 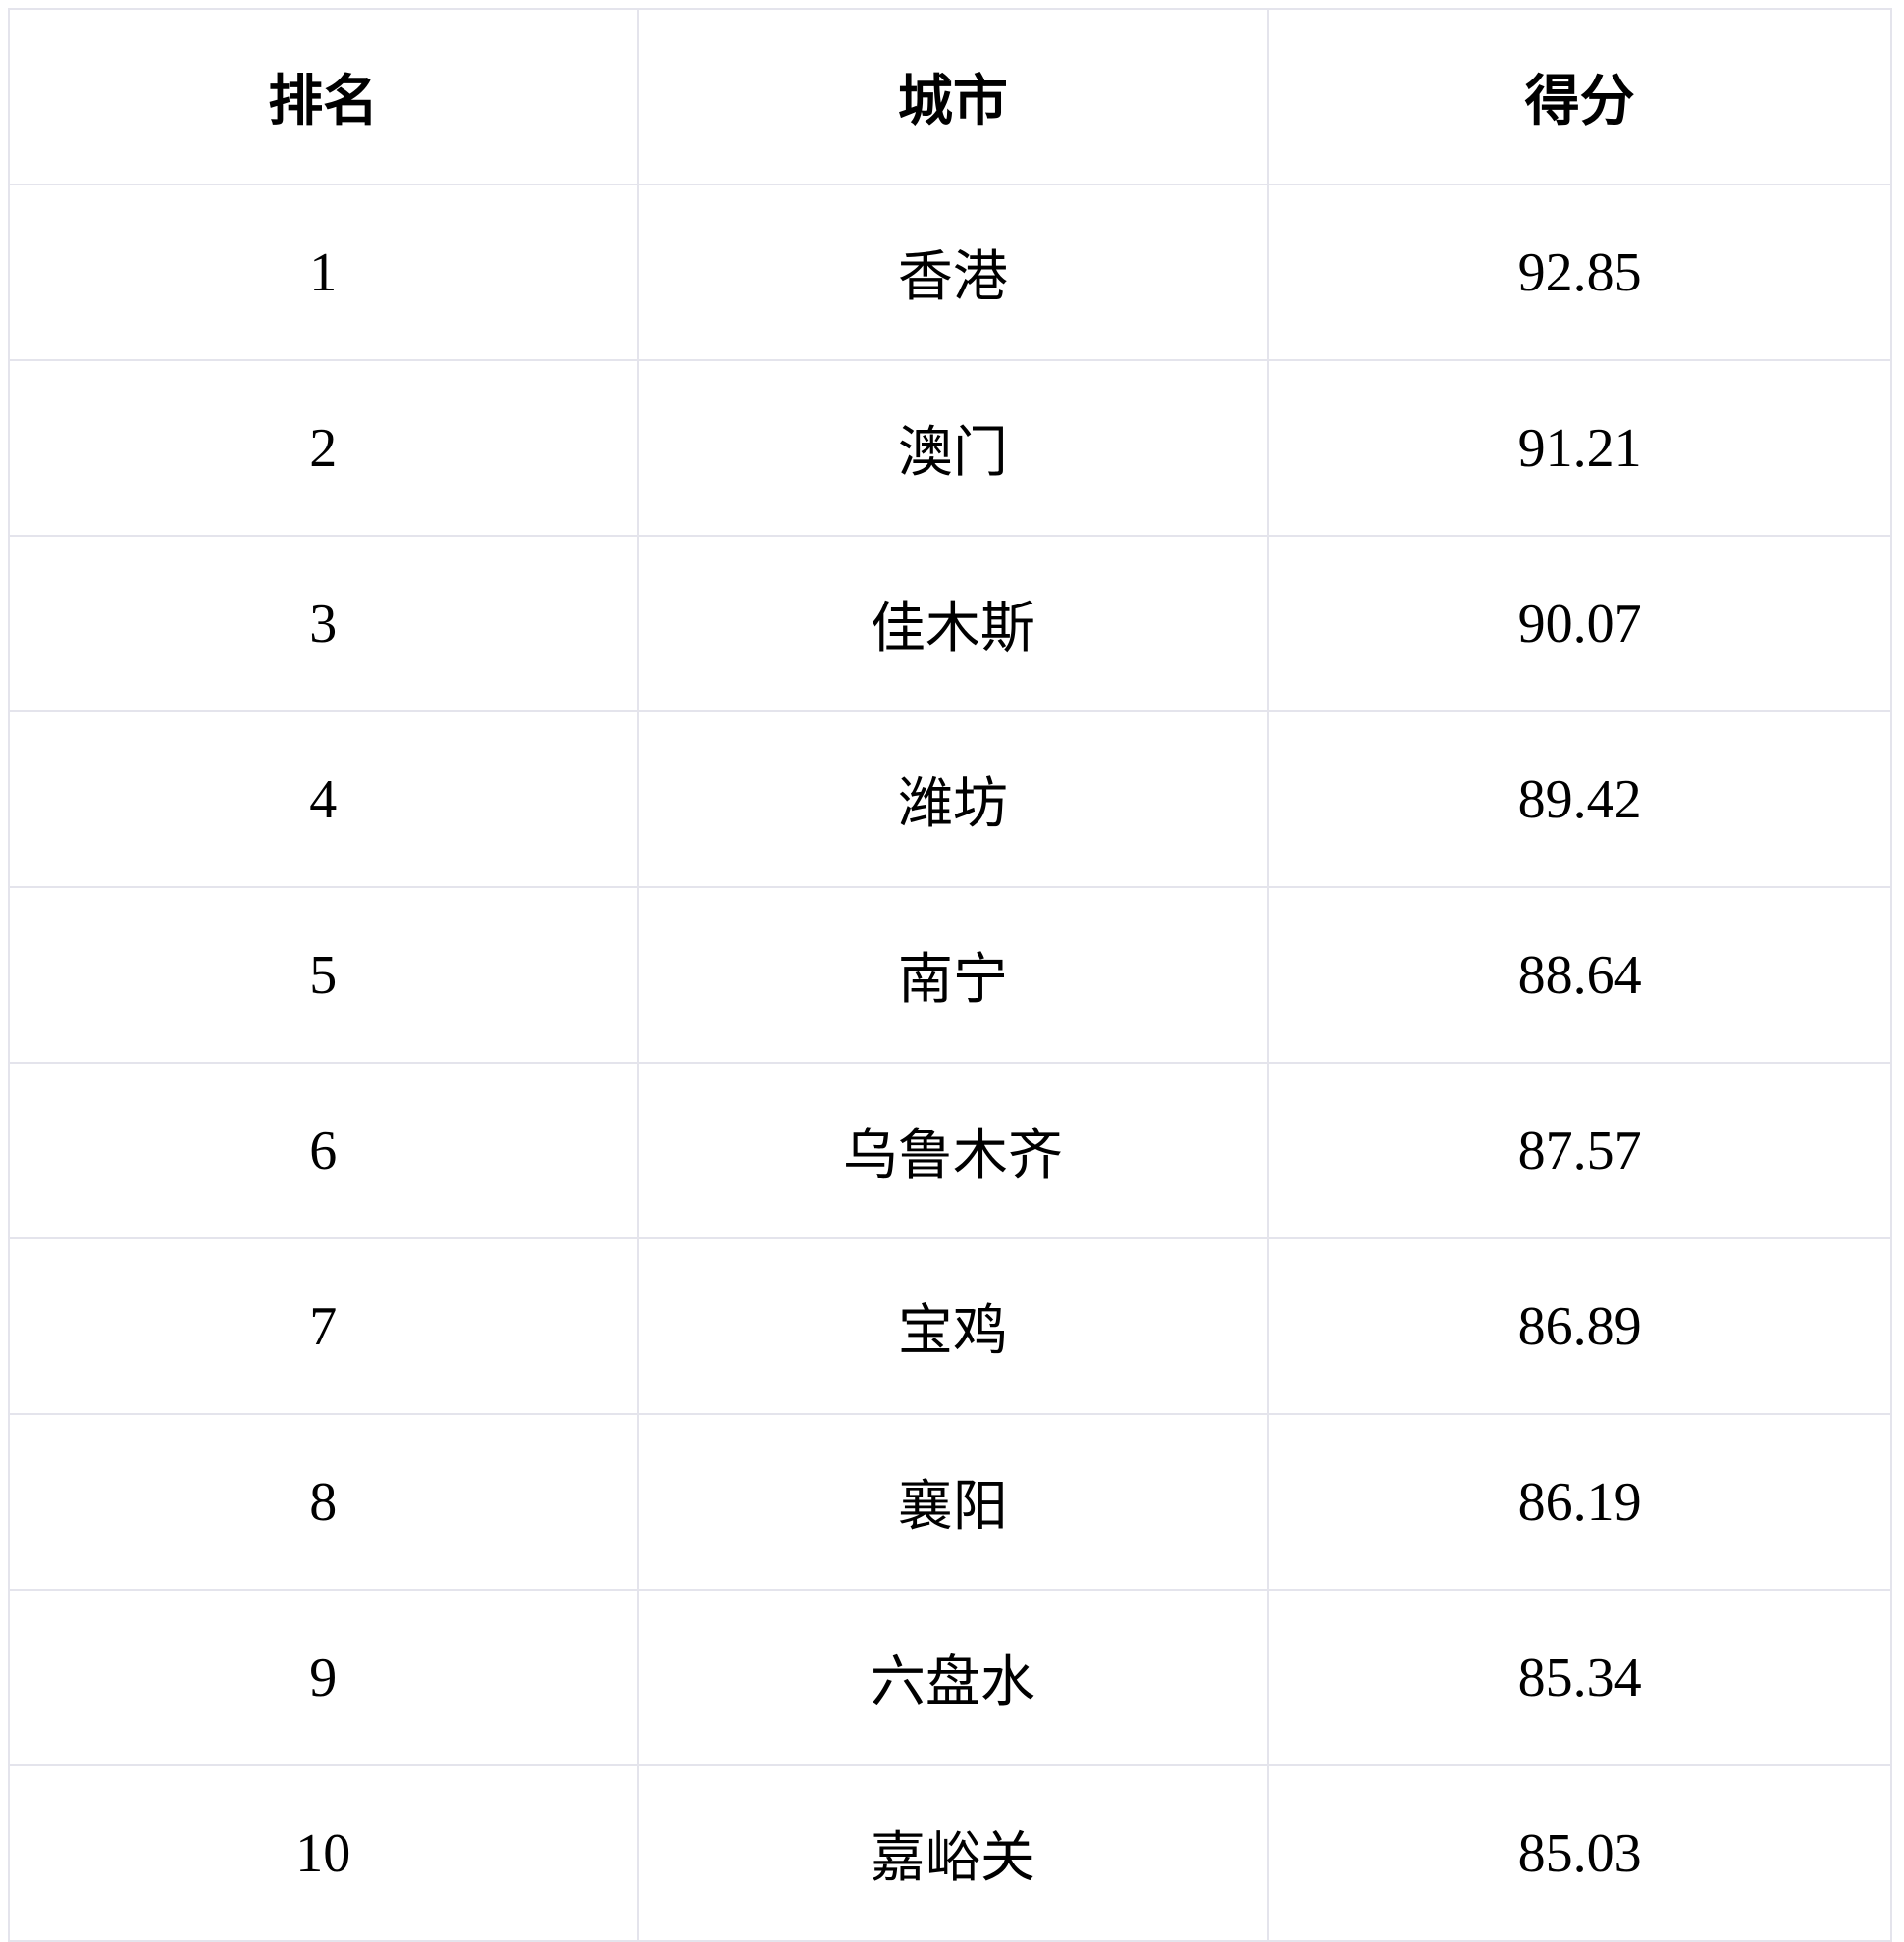 What do you see at coordinates (953, 623) in the screenshot?
I see `city-cell: 佳木斯` at bounding box center [953, 623].